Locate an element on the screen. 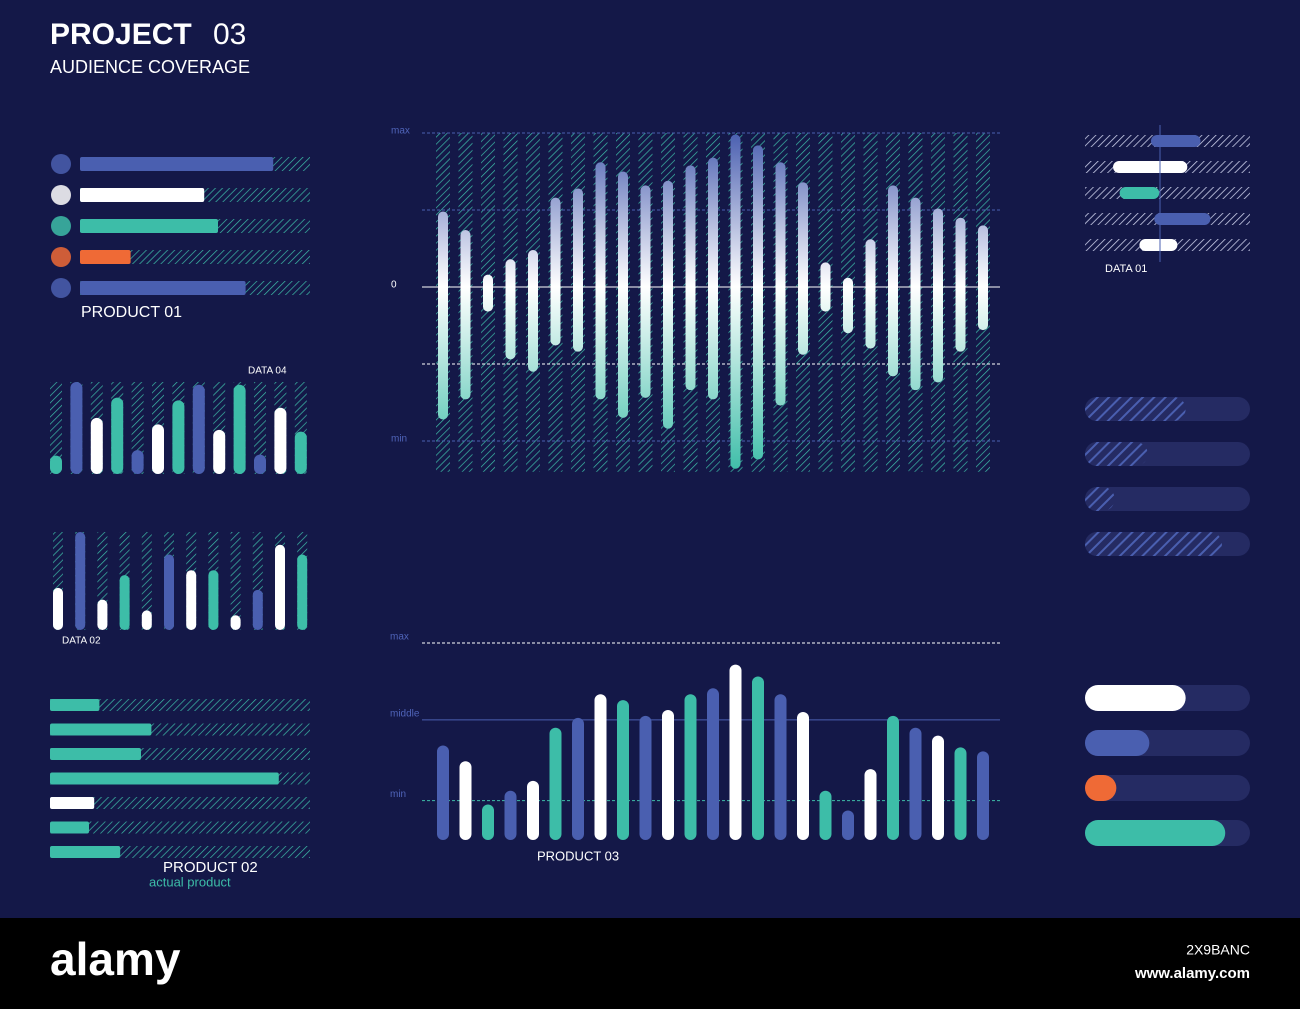 This screenshot has width=1300, height=1009. footer-id: 2X9BANC is located at coordinates (1218, 950).